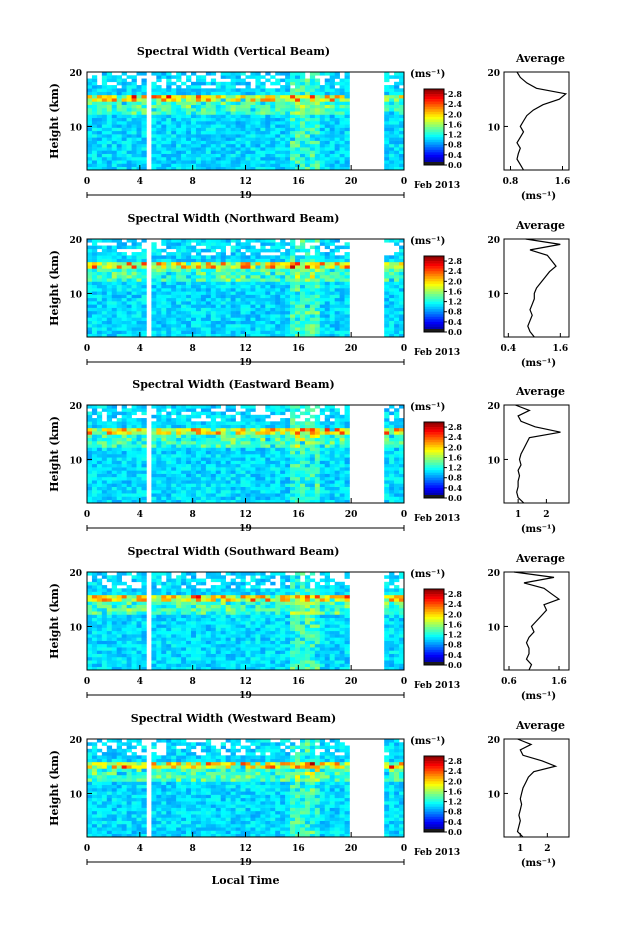 This screenshot has width=621, height=929. What do you see at coordinates (434, 428) in the screenshot?
I see `colorbar-step` at bounding box center [434, 428].